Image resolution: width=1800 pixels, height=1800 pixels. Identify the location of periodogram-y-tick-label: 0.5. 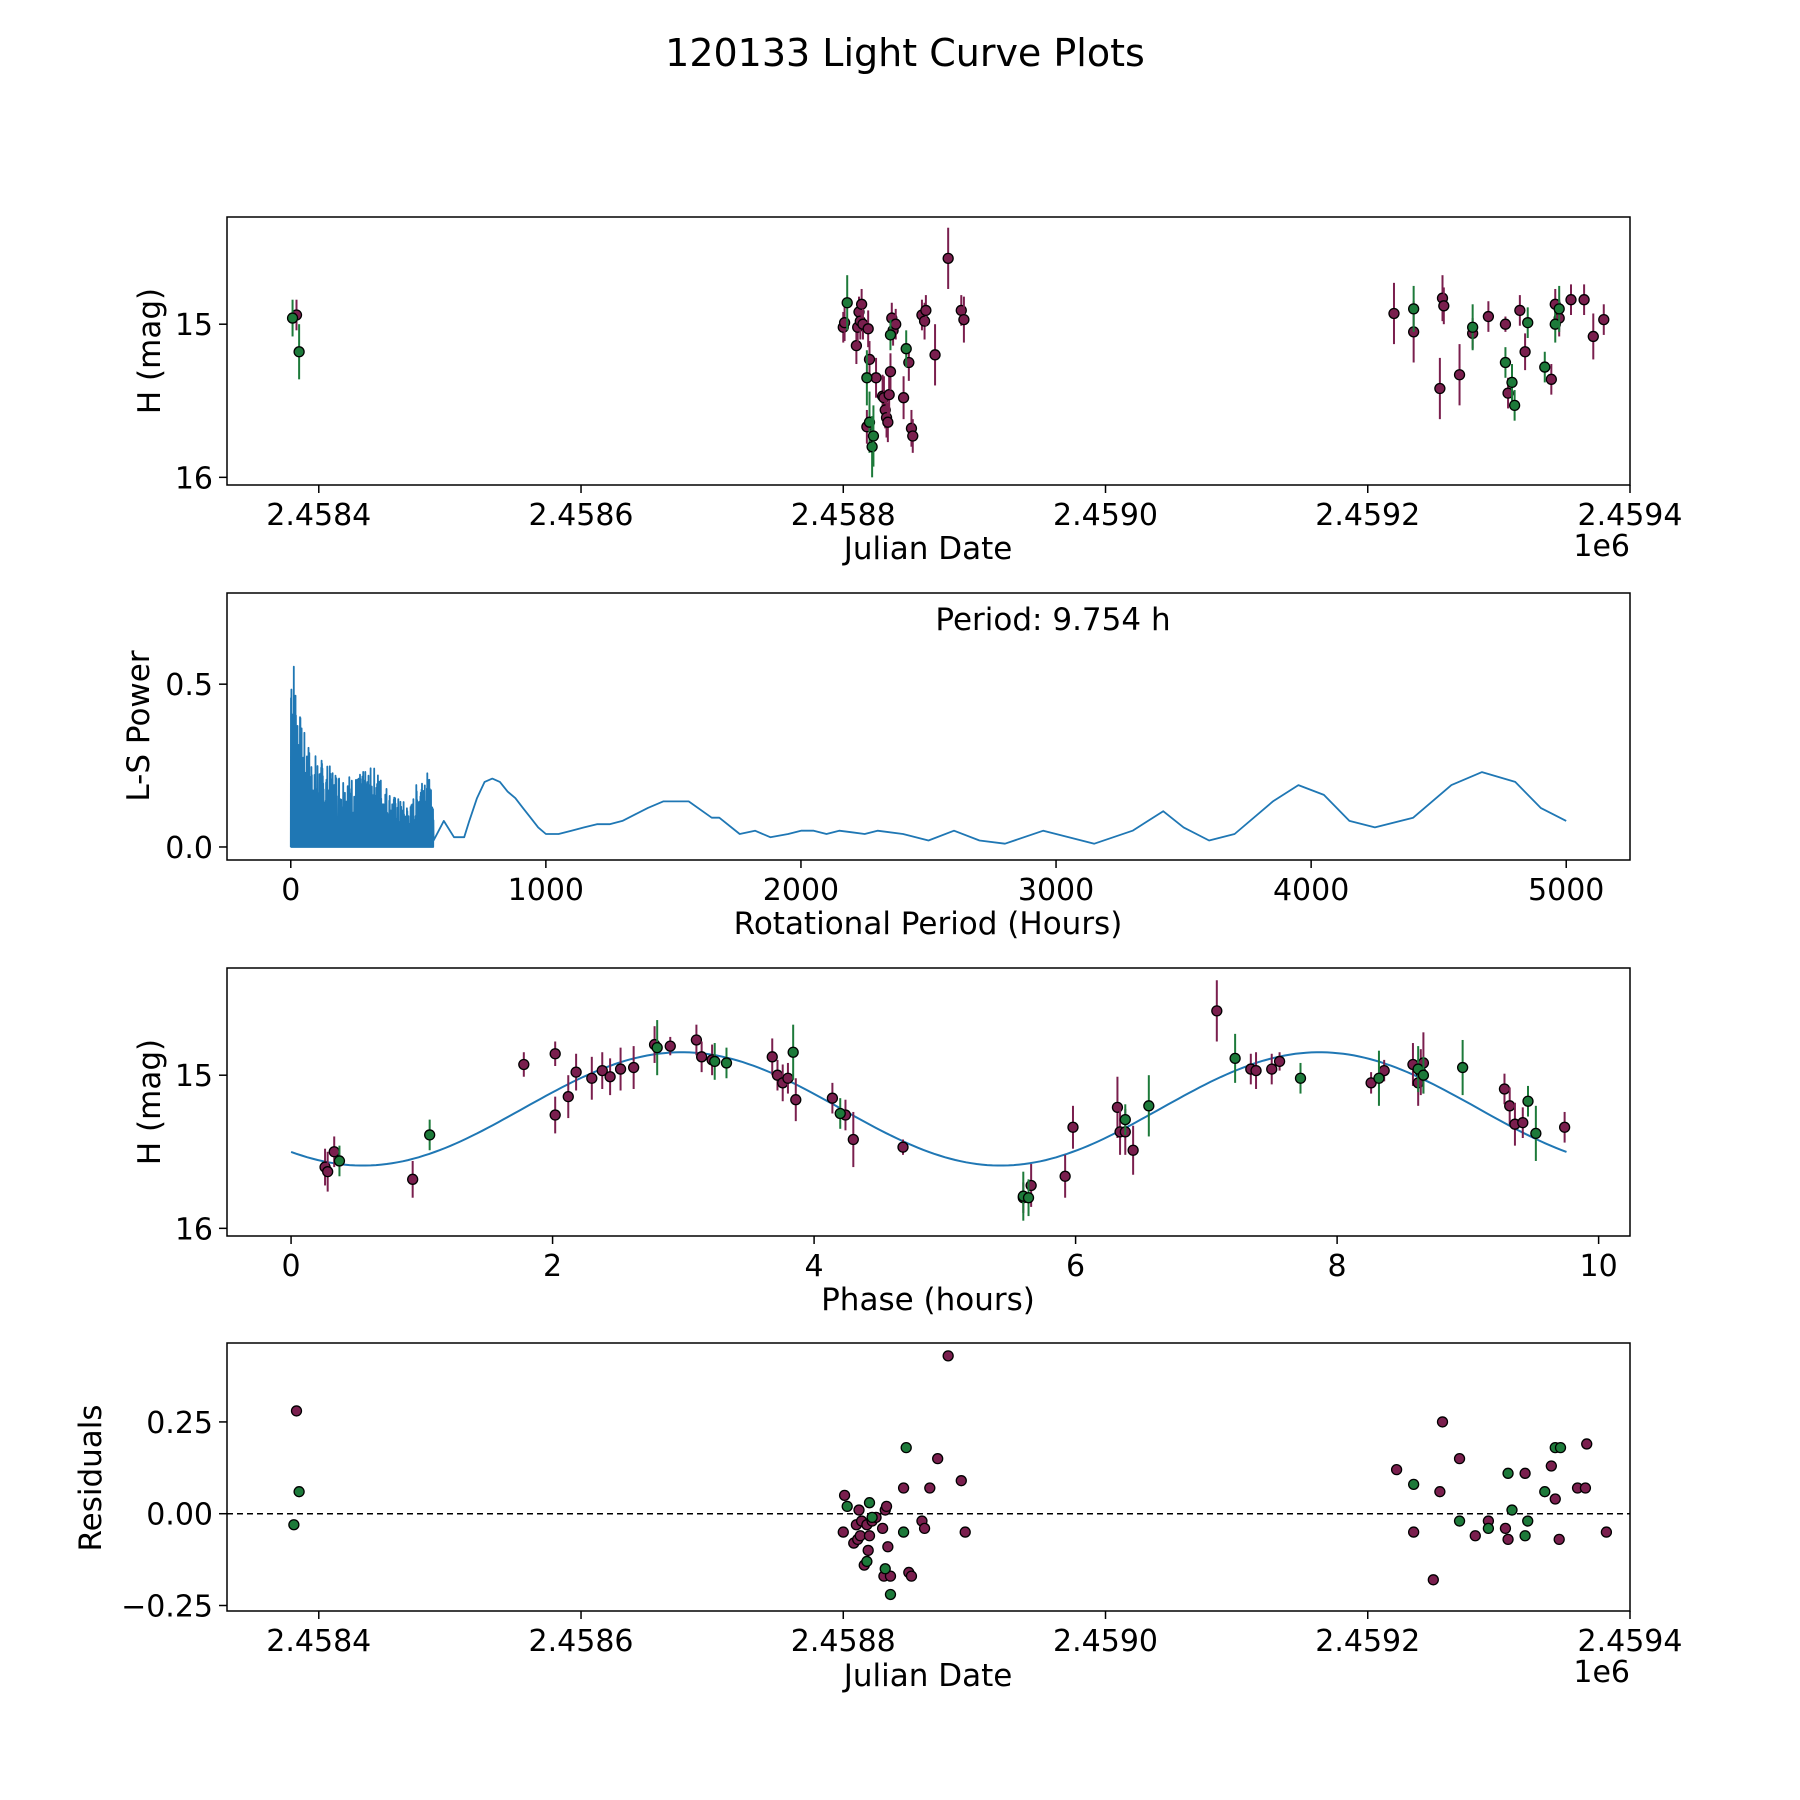
(189, 685).